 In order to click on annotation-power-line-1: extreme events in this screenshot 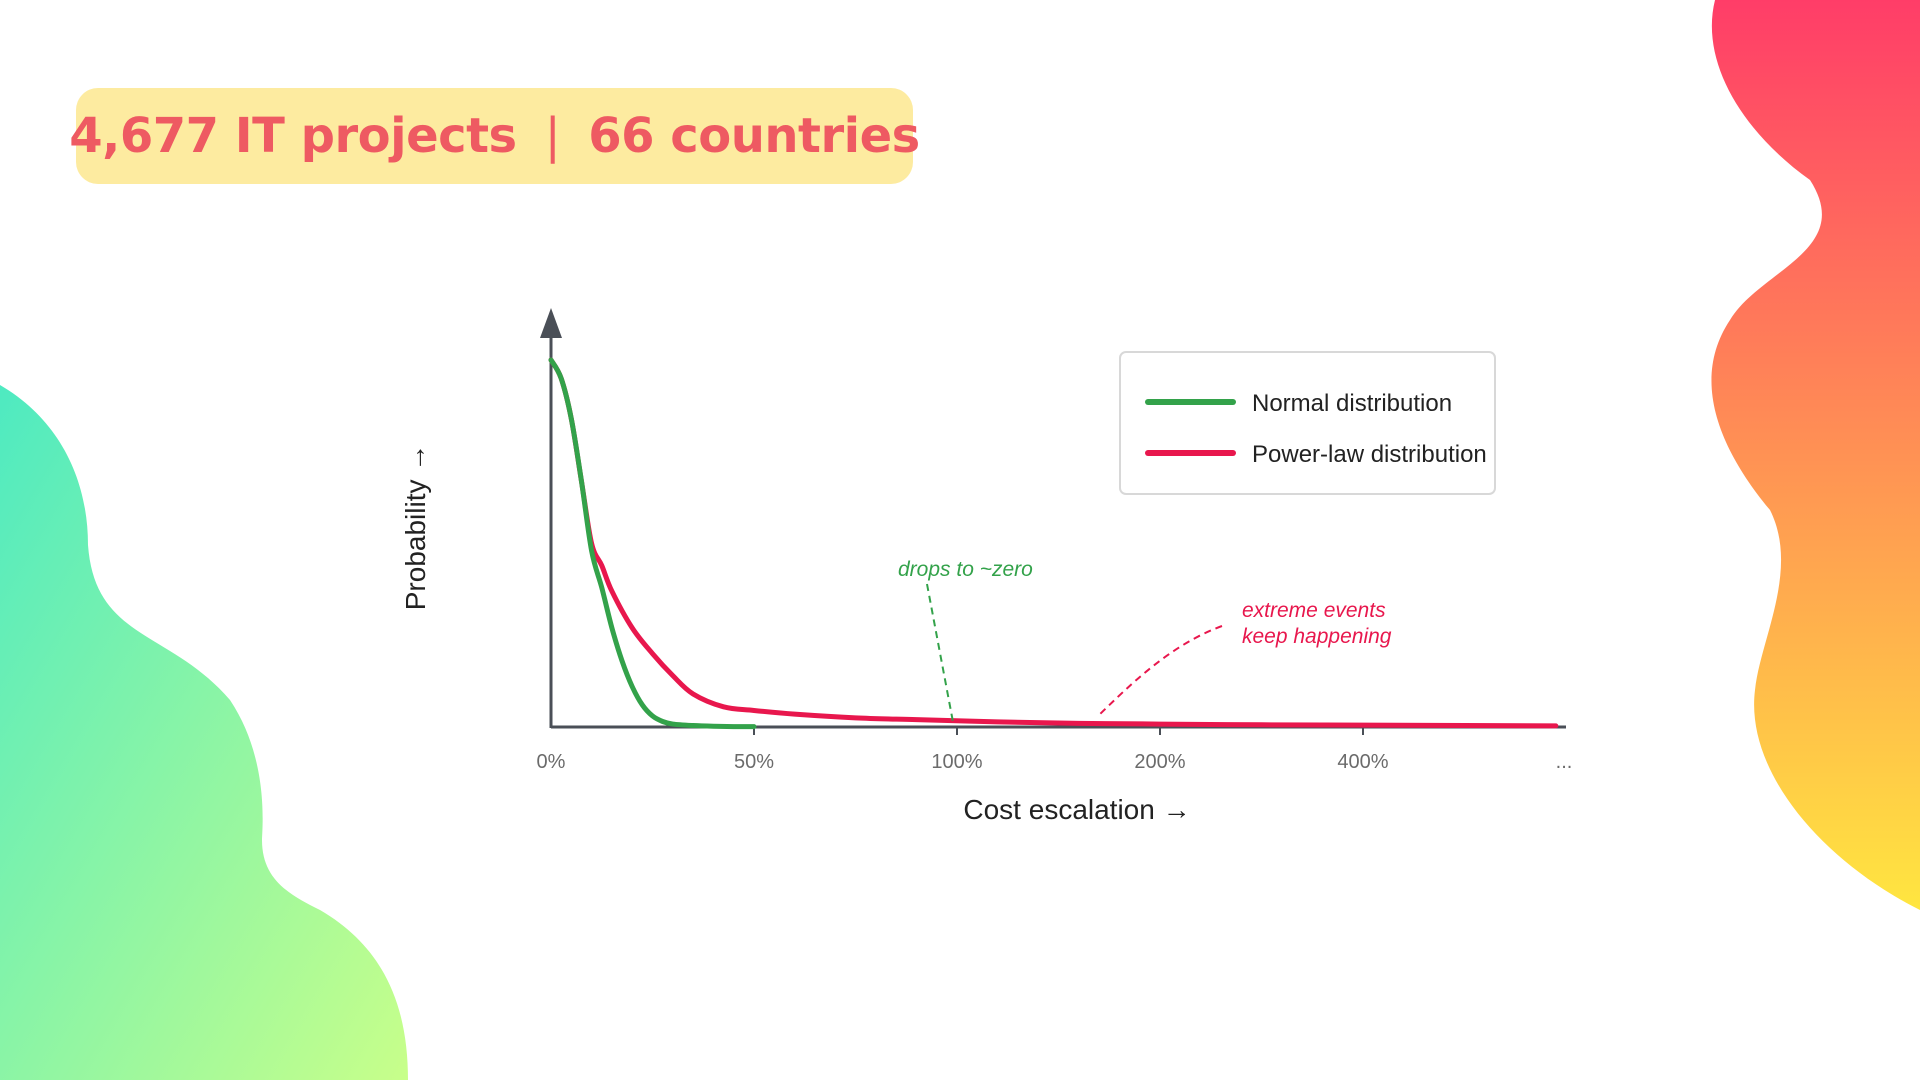, I will do `click(1314, 610)`.